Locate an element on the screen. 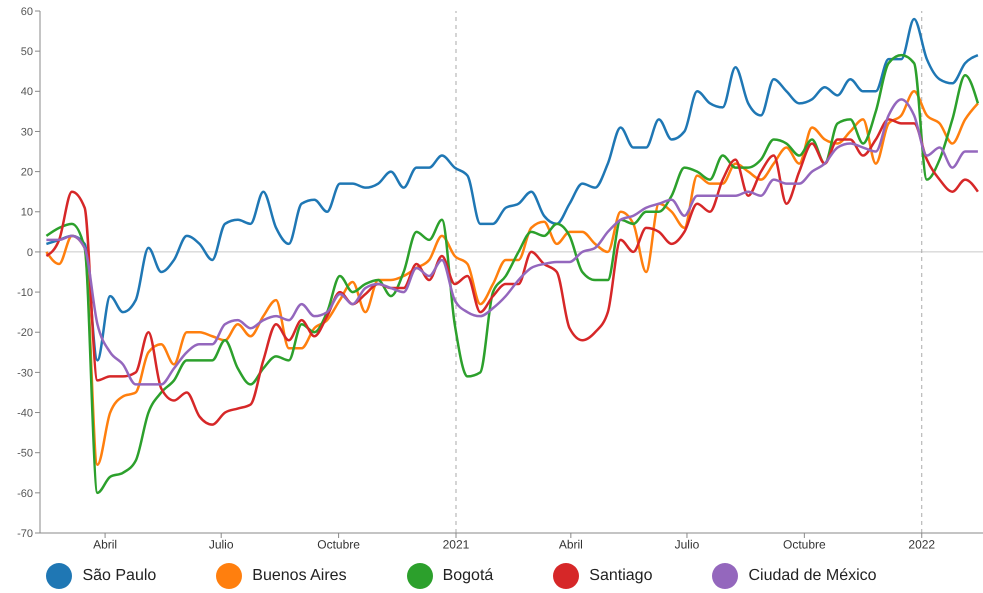 This screenshot has height=593, width=983. legend-label: São Paulo is located at coordinates (119, 575).